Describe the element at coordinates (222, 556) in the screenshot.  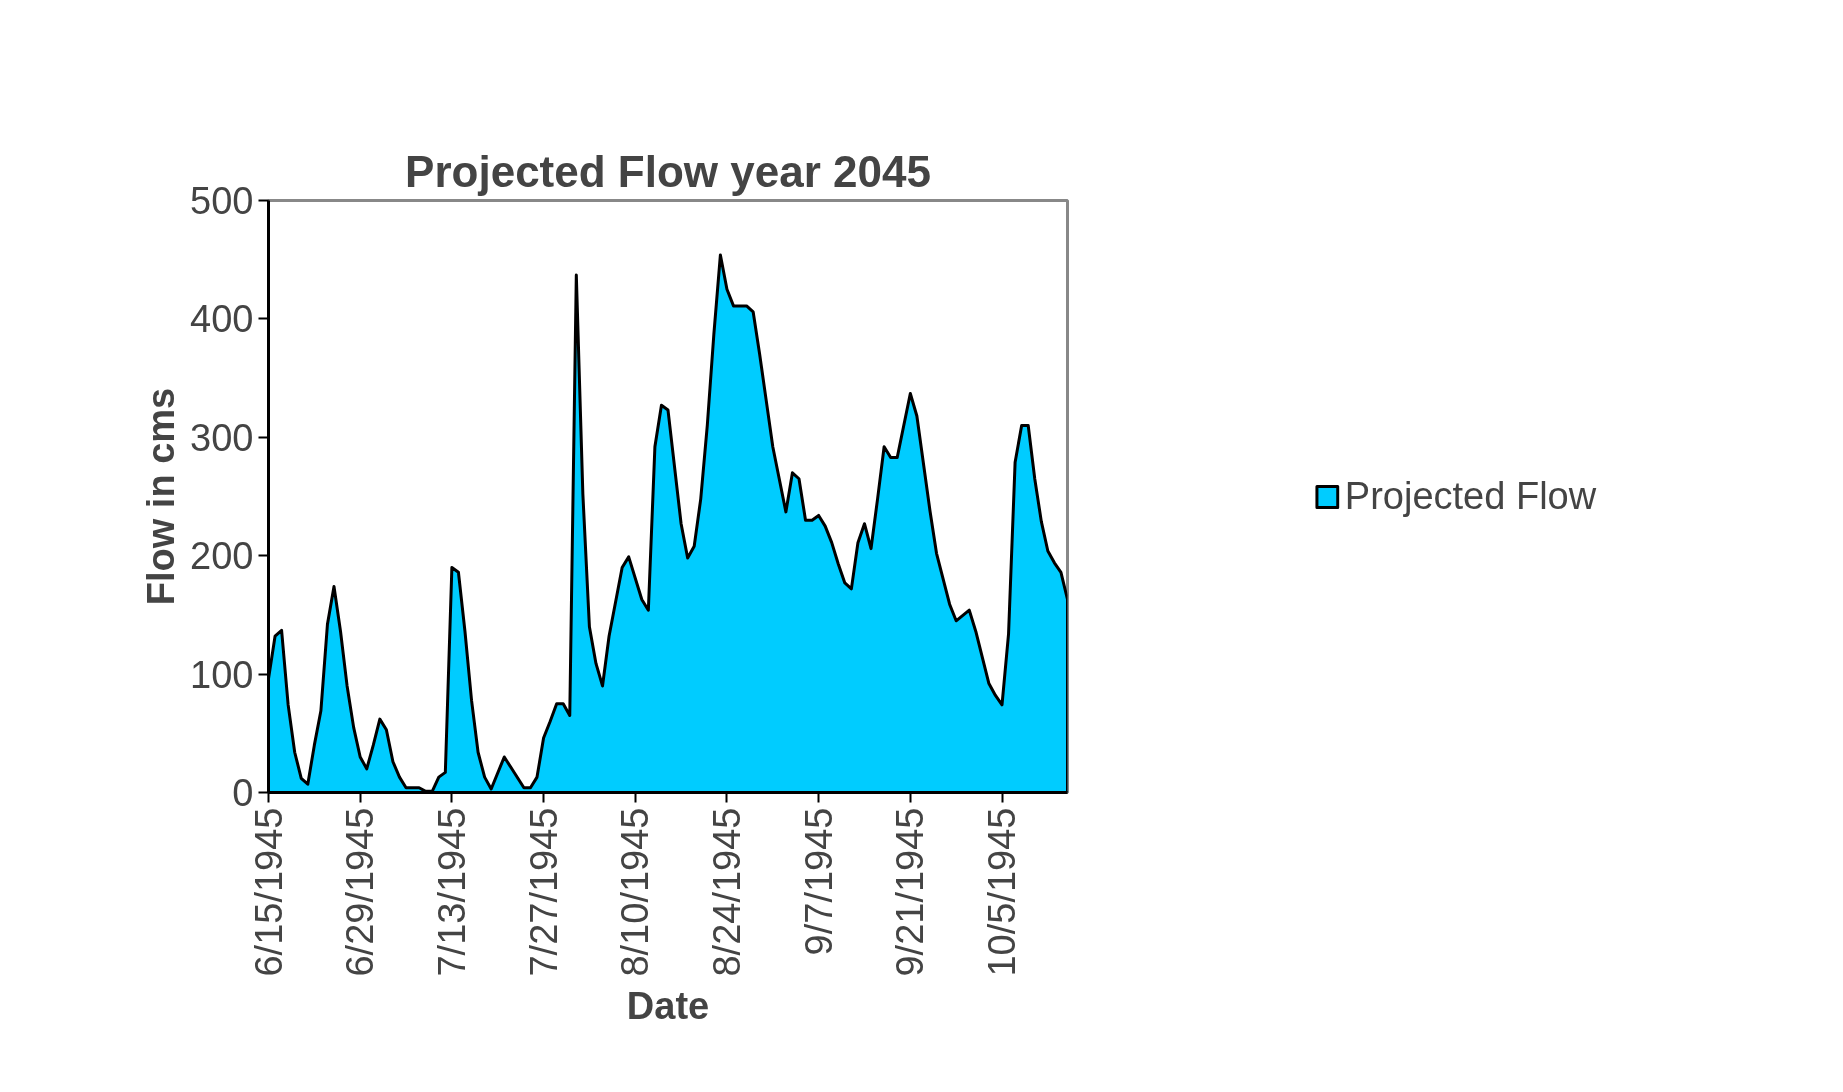
I see `y-tick-label: 200` at that location.